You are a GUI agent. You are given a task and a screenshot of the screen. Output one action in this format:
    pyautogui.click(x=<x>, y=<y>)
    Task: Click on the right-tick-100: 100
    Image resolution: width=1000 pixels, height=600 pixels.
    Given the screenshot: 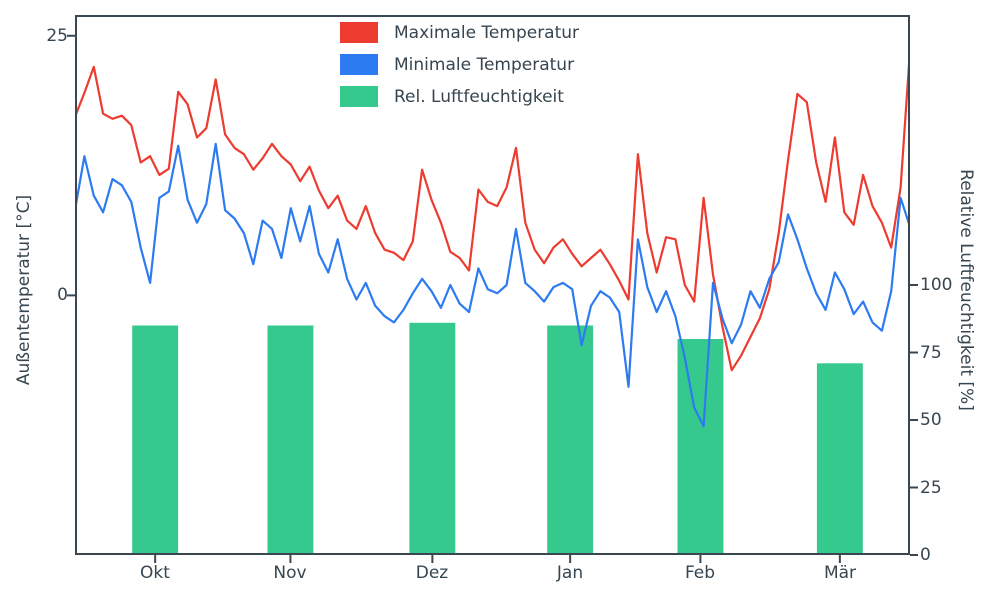 What is the action you would take?
    pyautogui.click(x=936, y=285)
    